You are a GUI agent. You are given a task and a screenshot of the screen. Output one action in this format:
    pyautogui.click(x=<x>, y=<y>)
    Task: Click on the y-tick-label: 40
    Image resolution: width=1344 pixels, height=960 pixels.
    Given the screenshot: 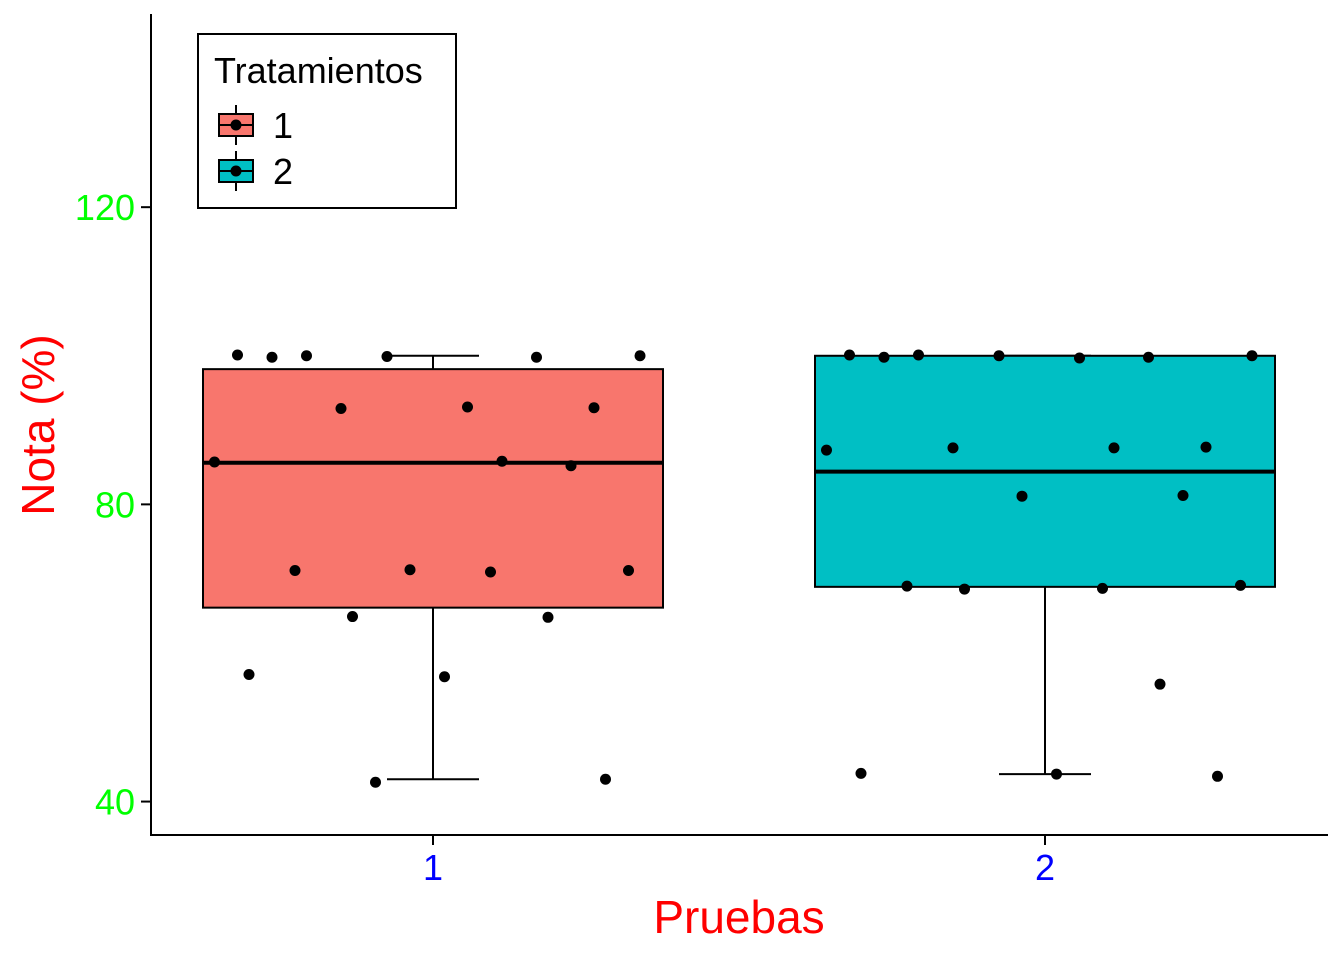 What is the action you would take?
    pyautogui.click(x=115, y=802)
    